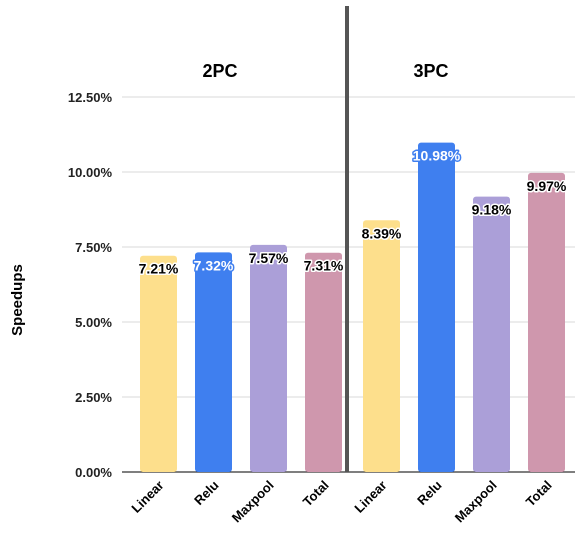 This screenshot has width=581, height=544. I want to click on data-label: 8.39%, so click(382, 233).